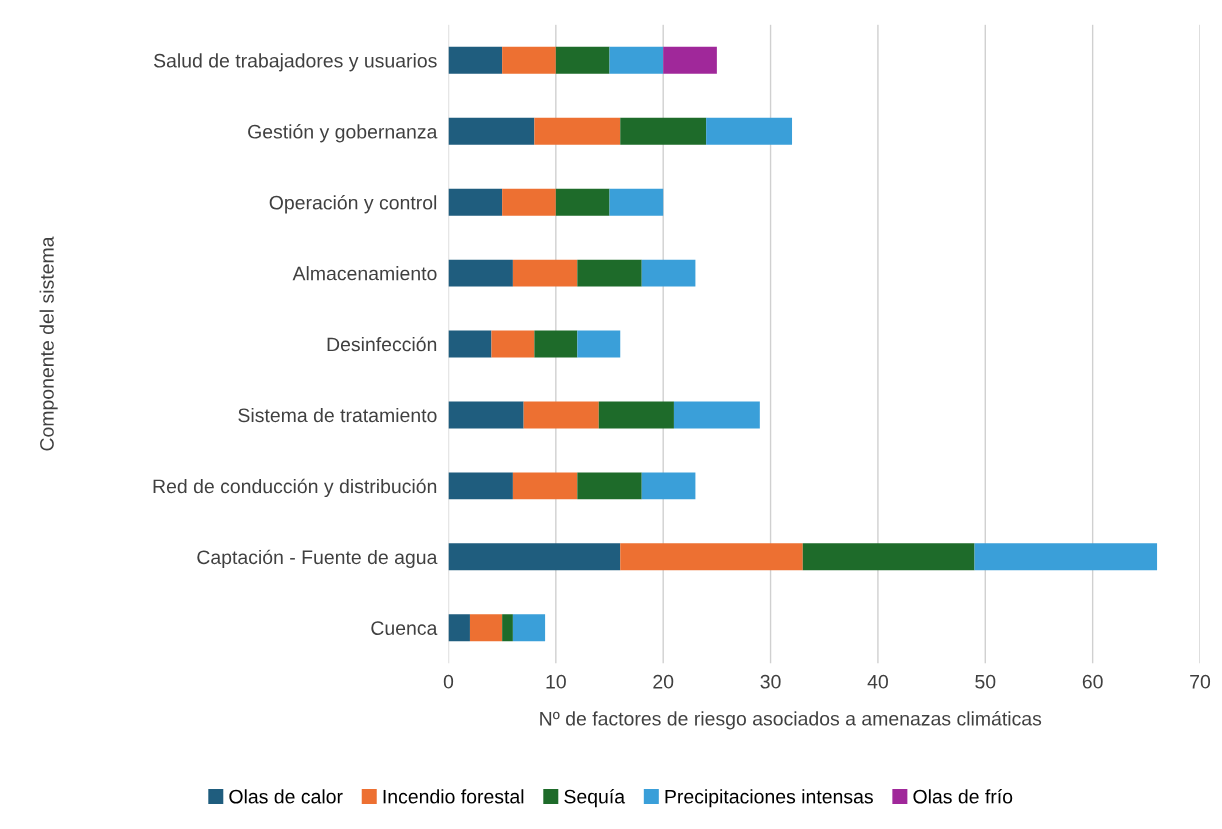 The height and width of the screenshot is (829, 1222). I want to click on y-tick-label: Salud de trabajadores y usuarios, so click(295, 62).